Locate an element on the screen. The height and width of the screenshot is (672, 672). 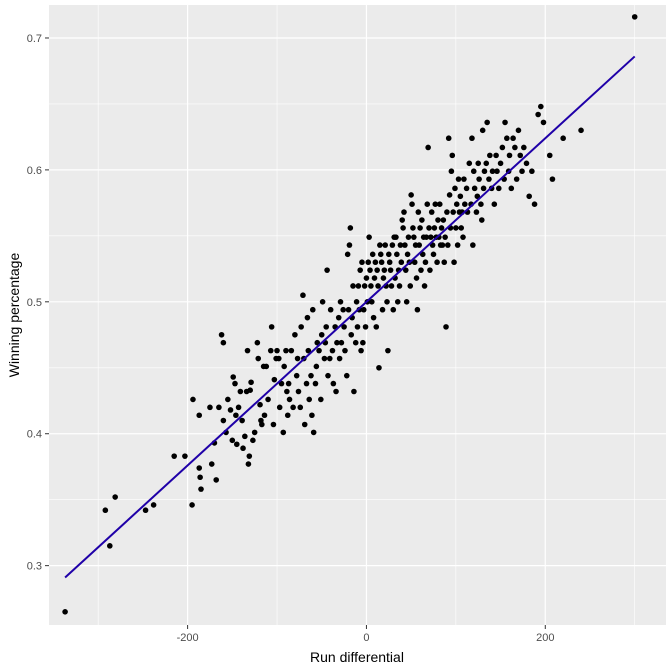
x-tick-label: 0 is located at coordinates (366, 638).